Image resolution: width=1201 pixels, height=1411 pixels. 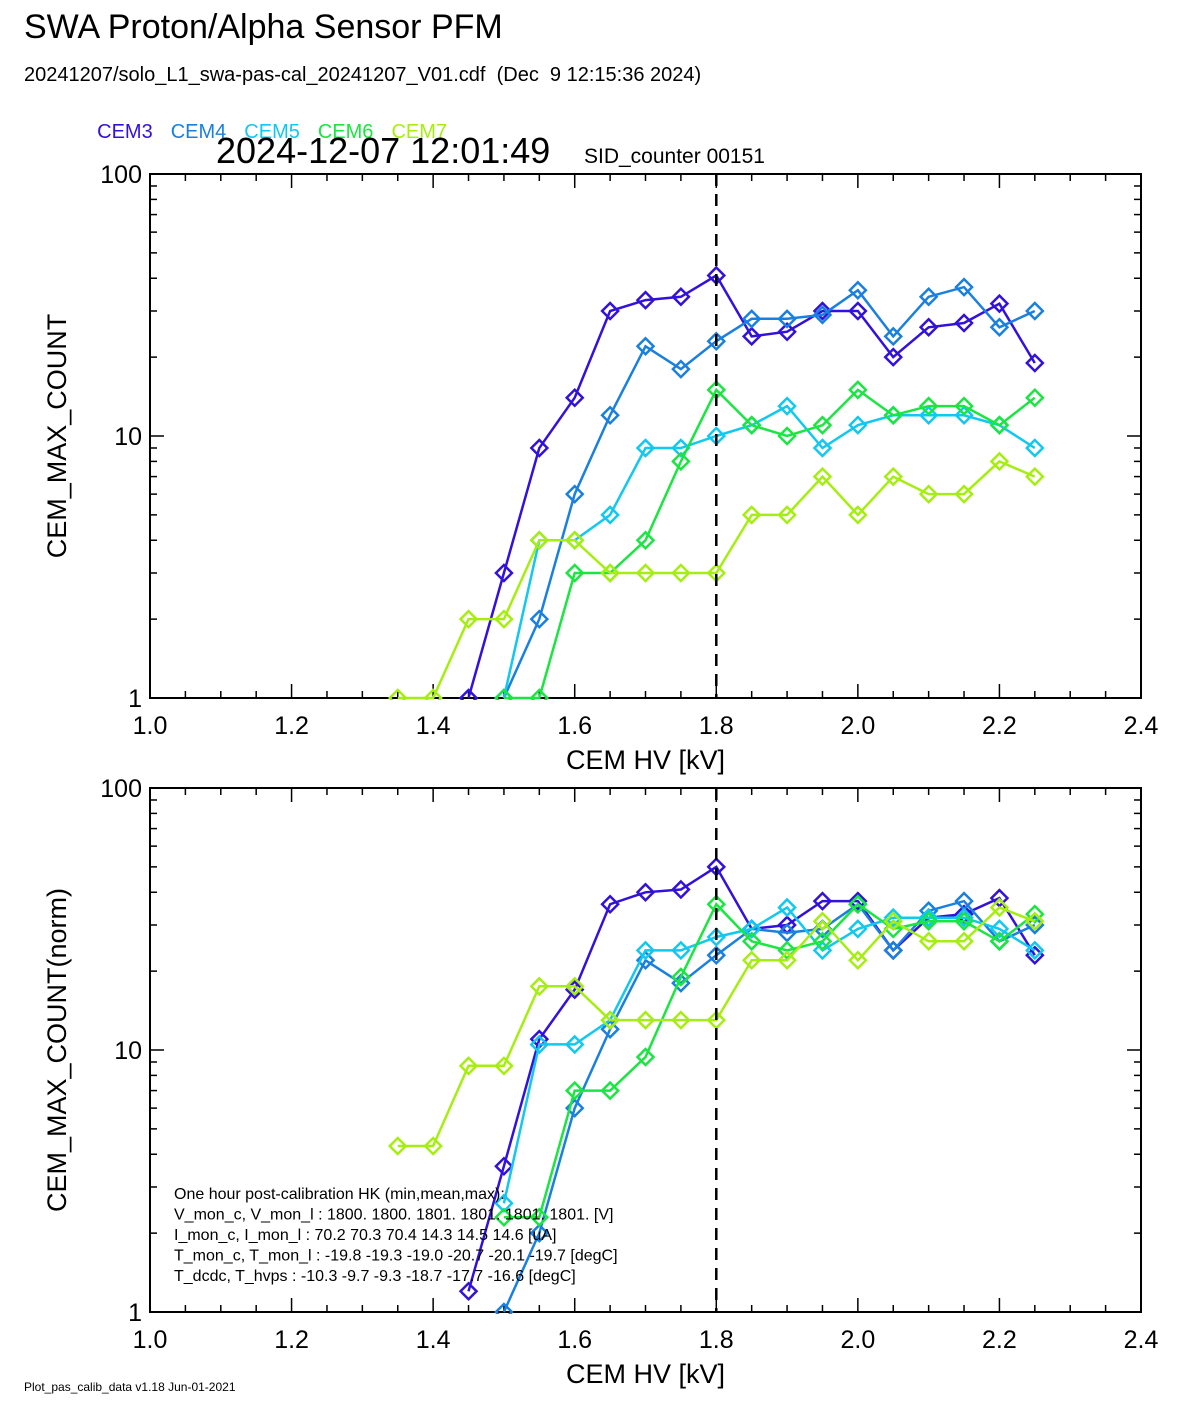 I want to click on series-line-cem6, so click(x=769, y=543).